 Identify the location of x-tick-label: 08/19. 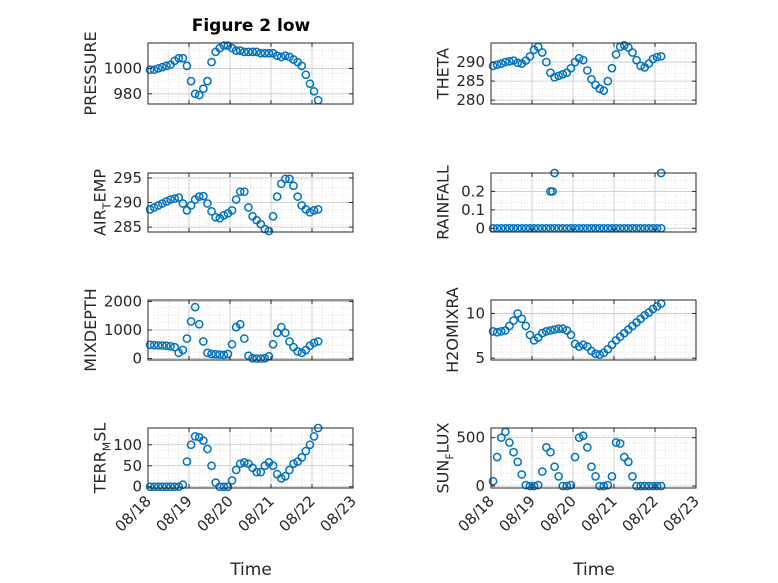
(174, 513).